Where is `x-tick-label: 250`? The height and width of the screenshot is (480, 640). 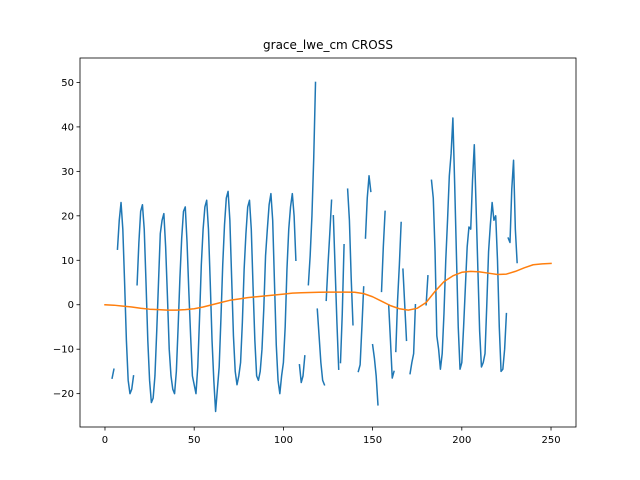 x-tick-label: 250 is located at coordinates (550, 440).